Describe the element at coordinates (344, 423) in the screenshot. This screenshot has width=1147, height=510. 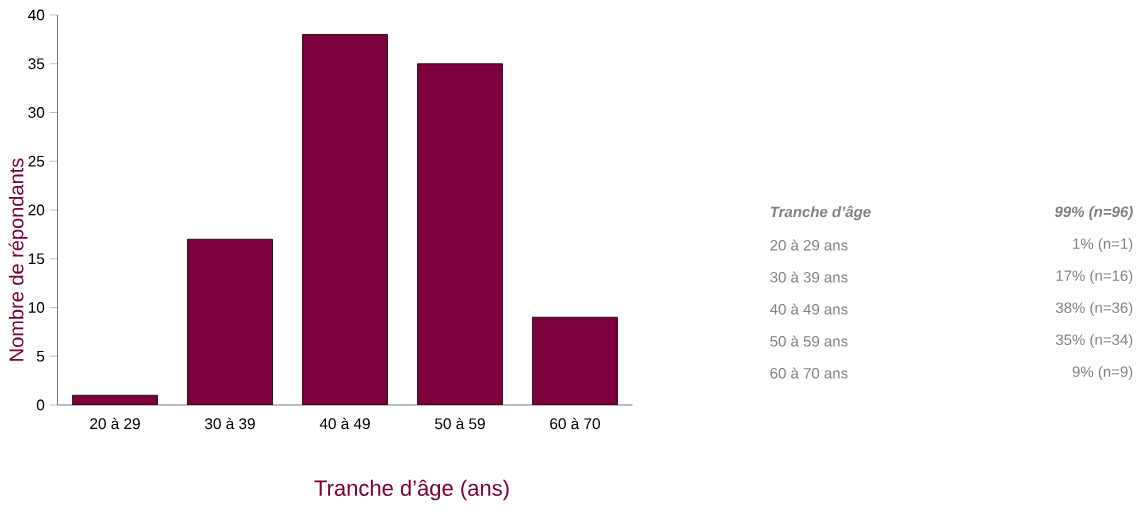
I see `x-tick-label: 40 à 49` at that location.